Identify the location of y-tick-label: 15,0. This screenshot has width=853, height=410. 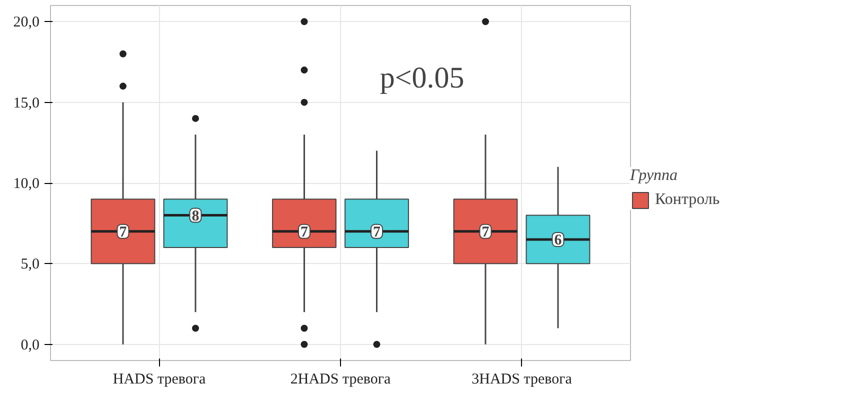
(26, 103).